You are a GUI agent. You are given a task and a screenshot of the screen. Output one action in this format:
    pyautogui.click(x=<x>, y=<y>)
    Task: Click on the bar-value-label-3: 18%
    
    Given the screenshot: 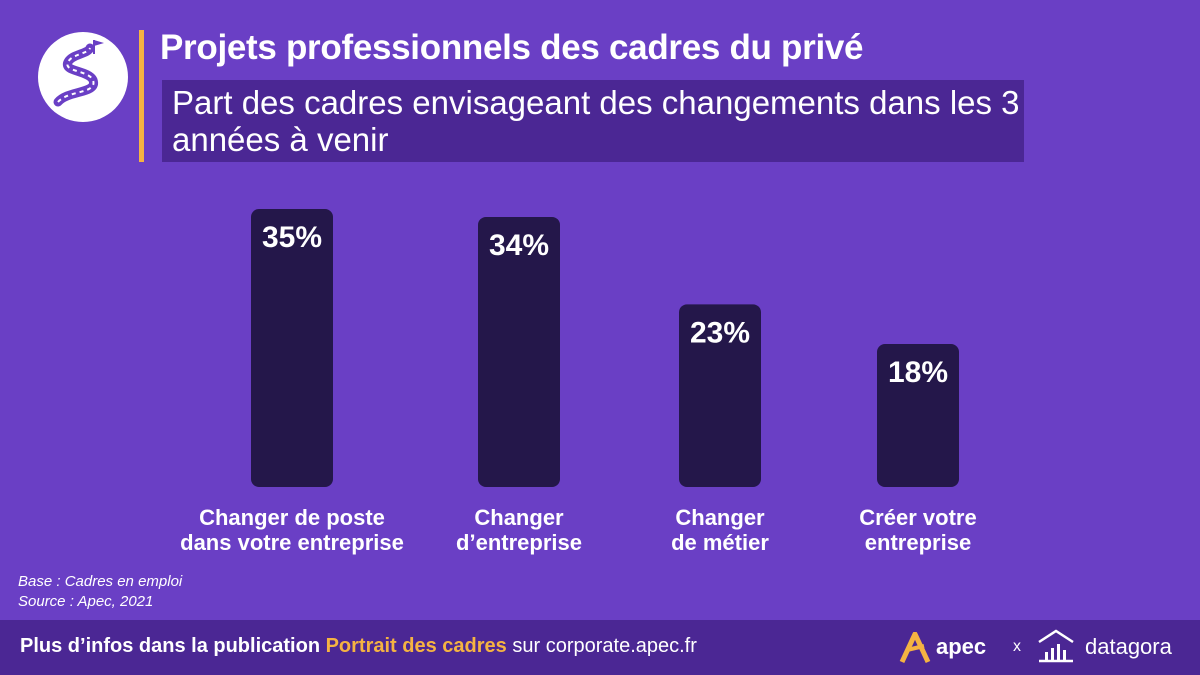 What is the action you would take?
    pyautogui.click(x=918, y=372)
    